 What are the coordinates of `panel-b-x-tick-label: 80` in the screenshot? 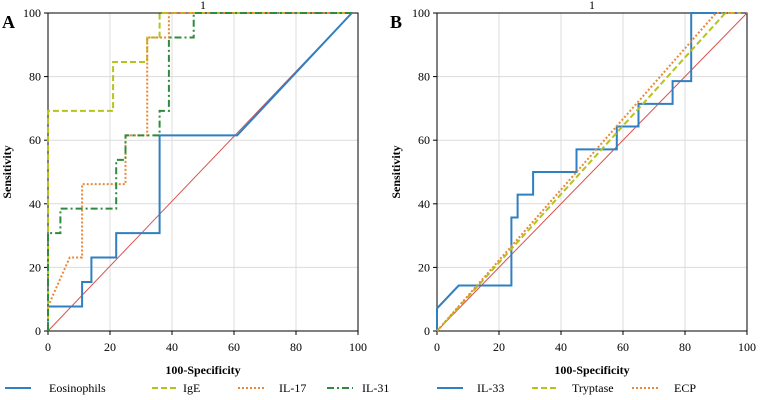 It's located at (685, 347).